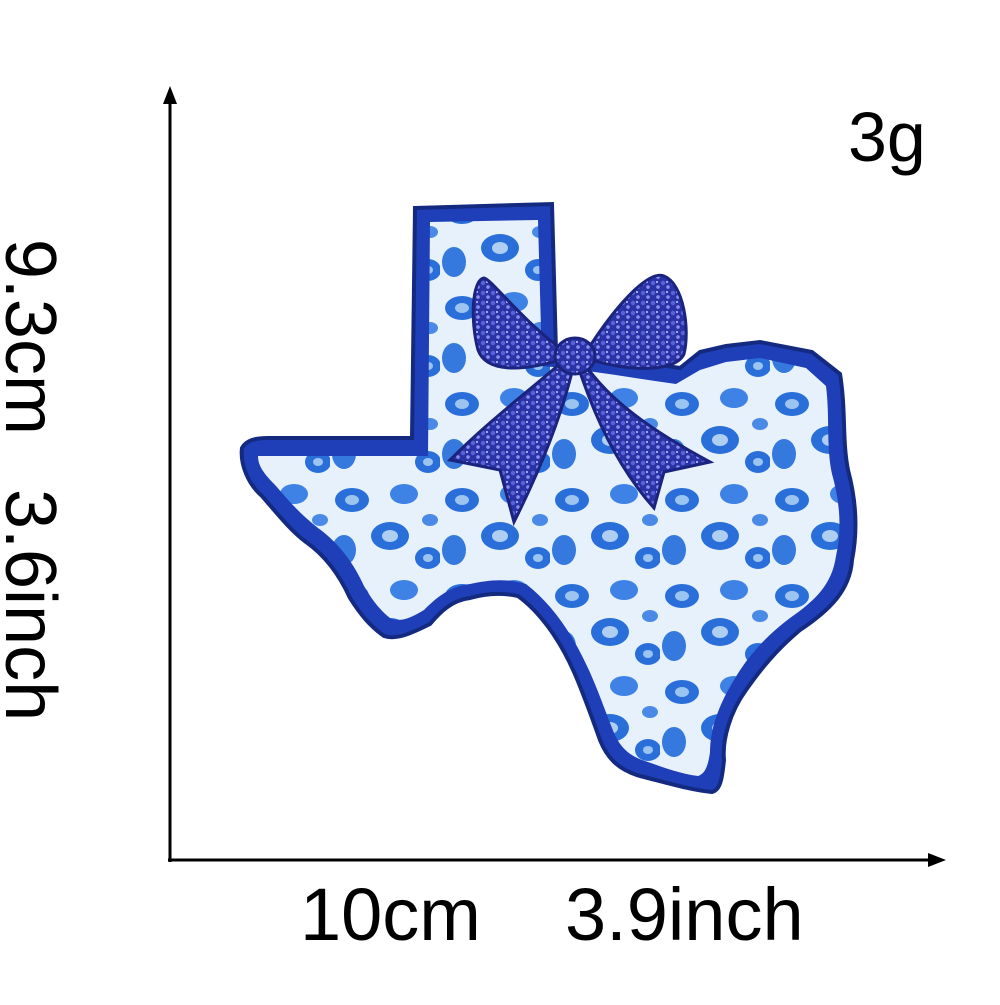  Describe the element at coordinates (170, 474) in the screenshot. I see `height-axis` at that location.